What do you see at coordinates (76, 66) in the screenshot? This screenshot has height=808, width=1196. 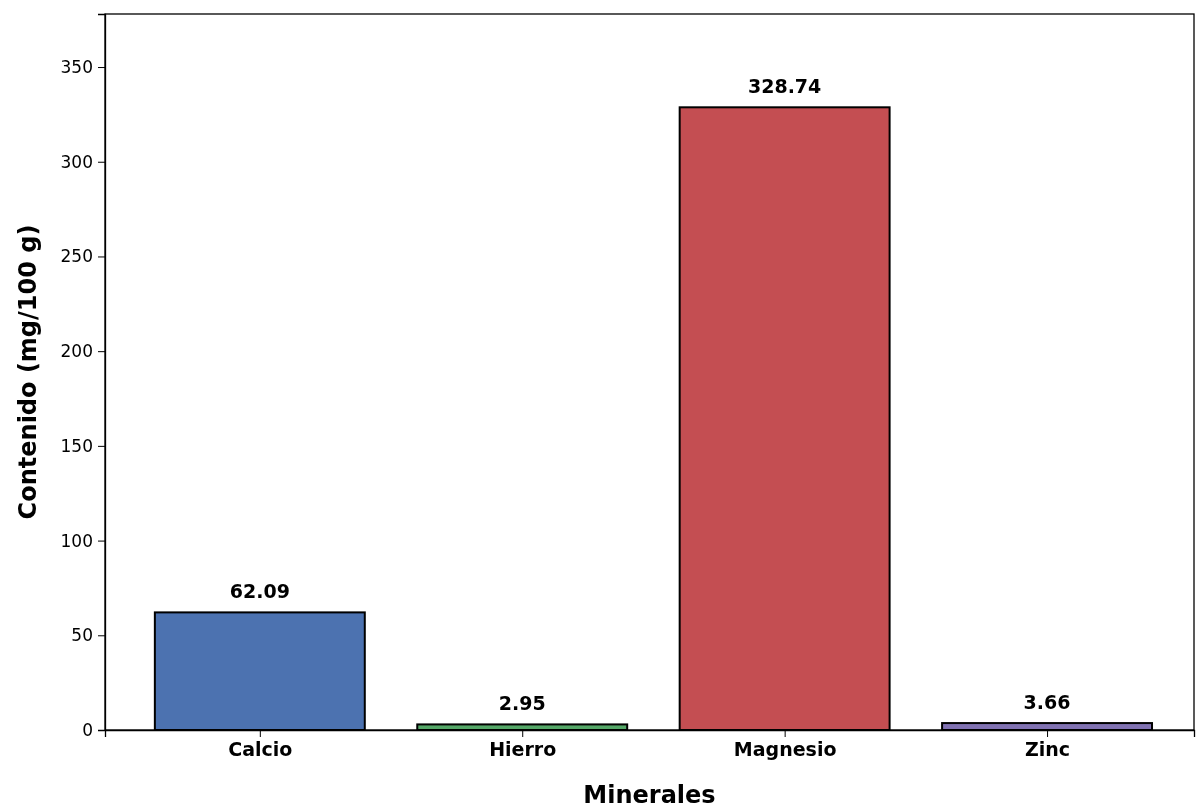 I see `y-tick-label: 350` at bounding box center [76, 66].